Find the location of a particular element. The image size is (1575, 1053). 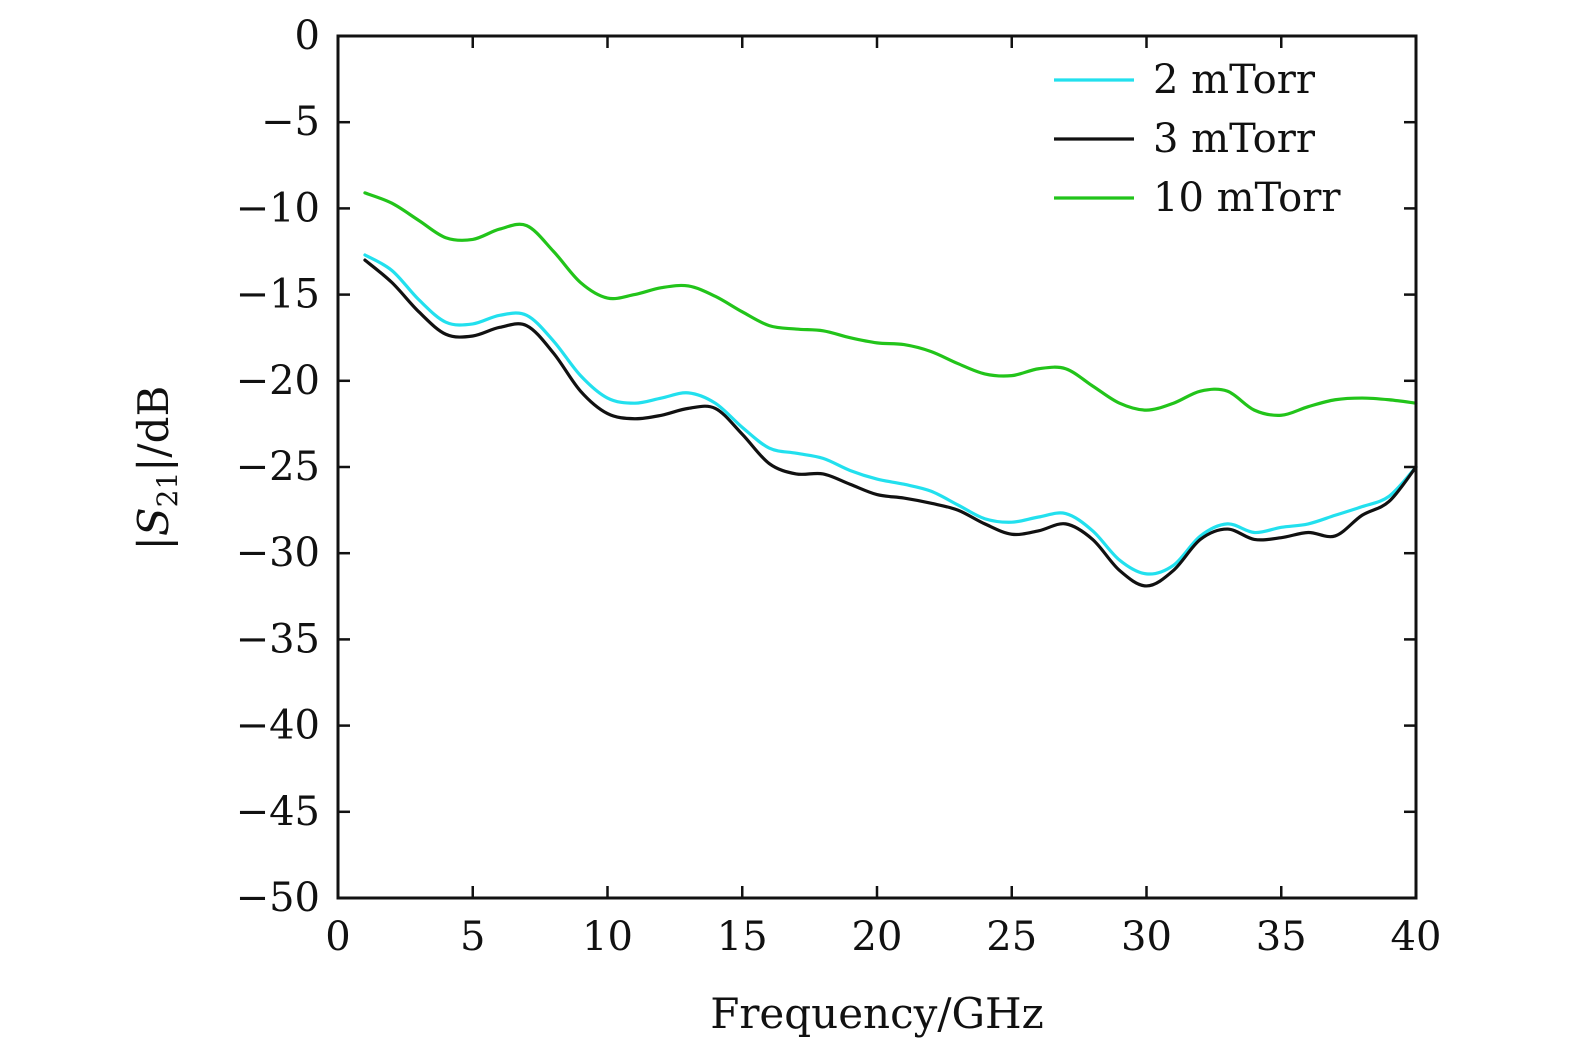

y-tick-label: −40 is located at coordinates (278, 726).